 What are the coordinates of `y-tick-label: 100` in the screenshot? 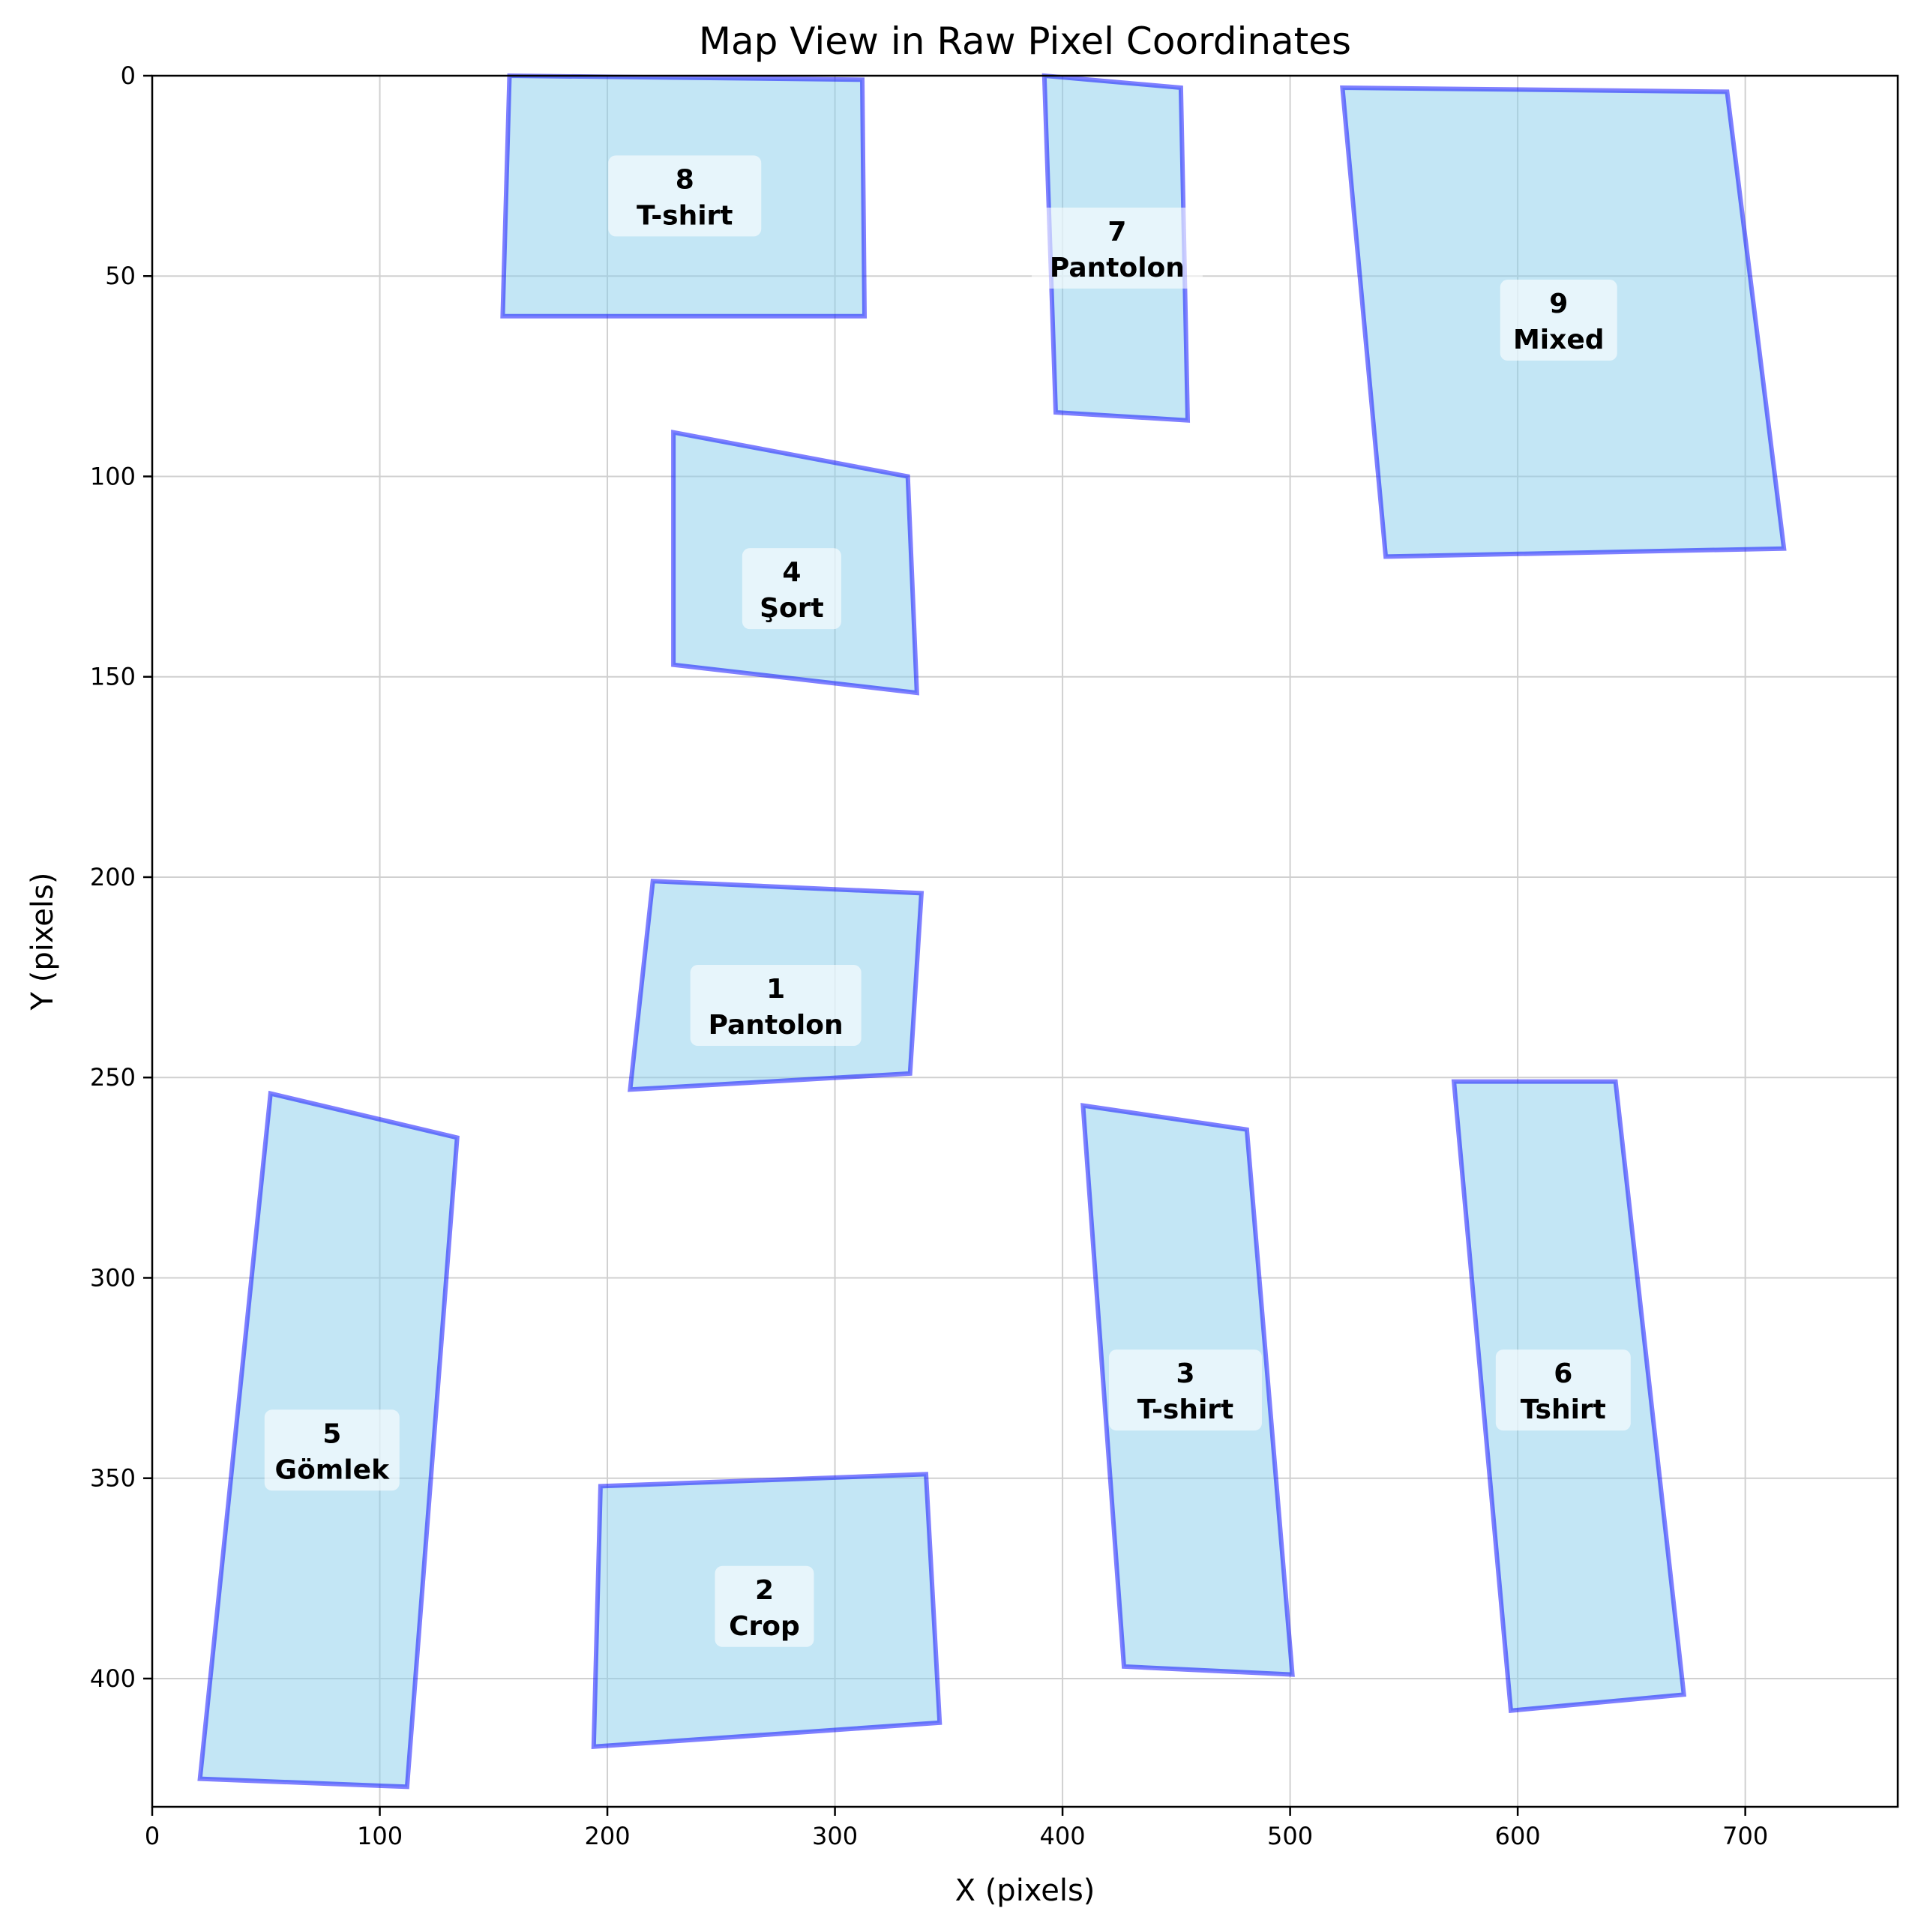 It's located at (113, 476).